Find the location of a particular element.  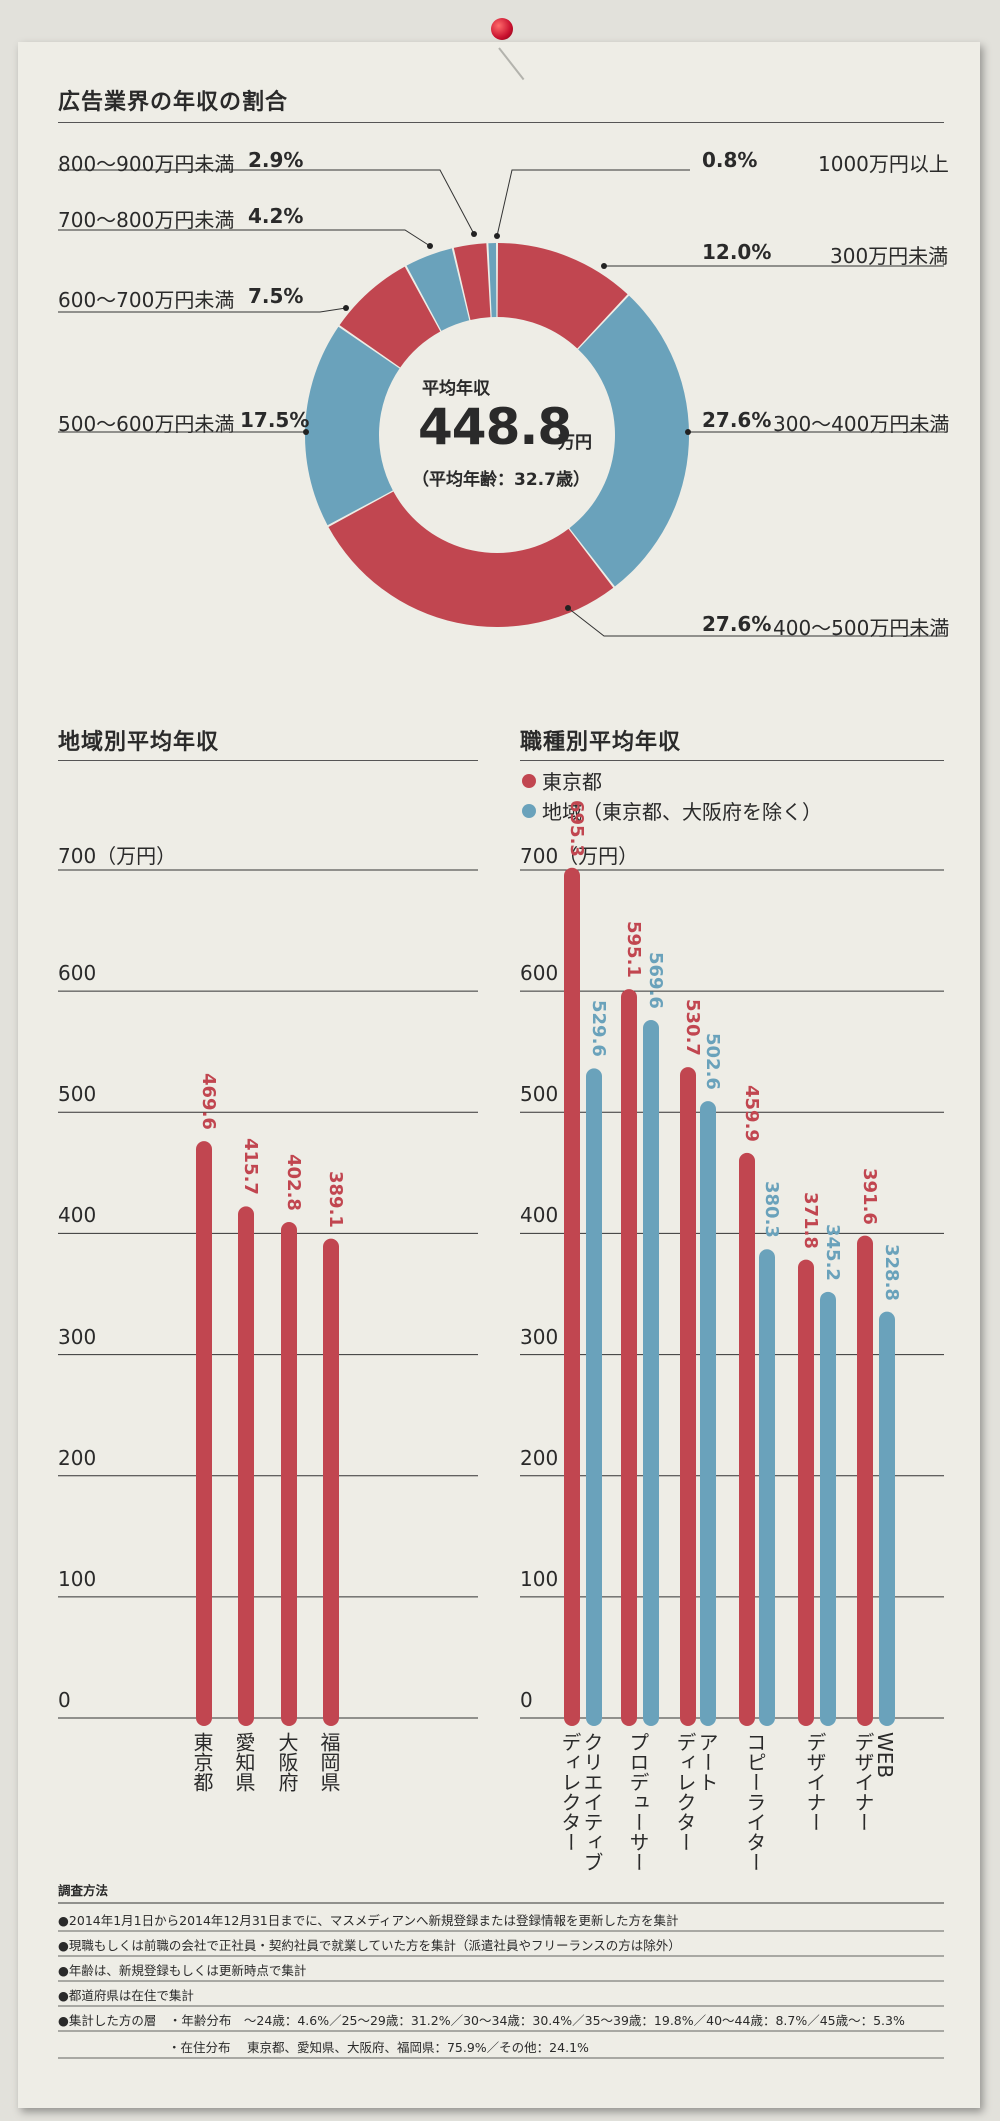

job-bar-region-value: 529.6 is located at coordinates (598, 1029).